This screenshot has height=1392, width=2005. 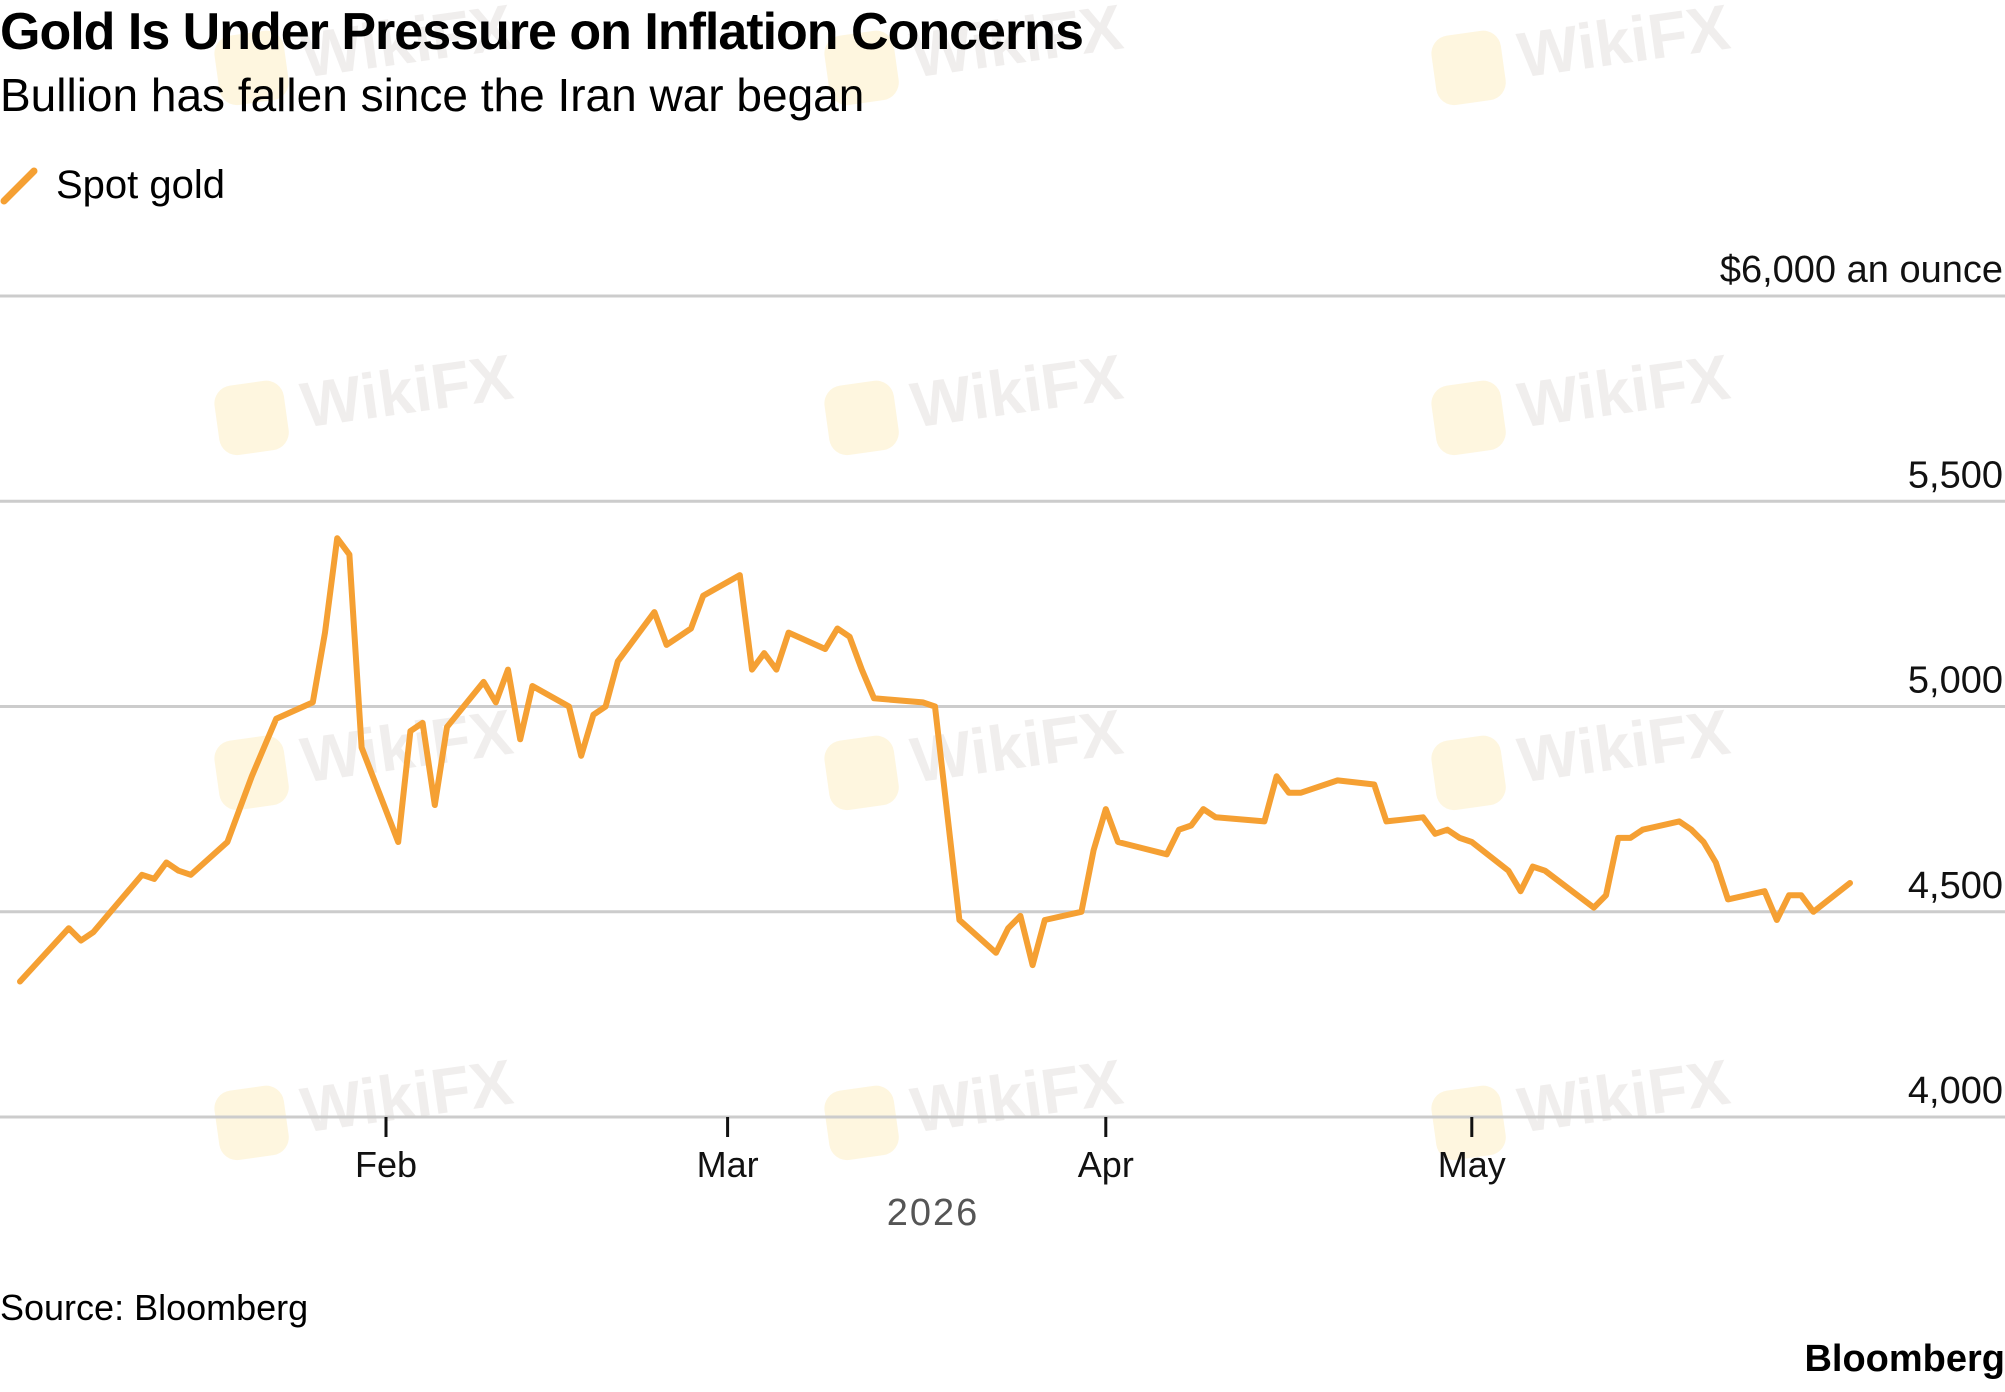 I want to click on x-axis: Feb Mar Apr May 2026, so click(x=930, y=1175).